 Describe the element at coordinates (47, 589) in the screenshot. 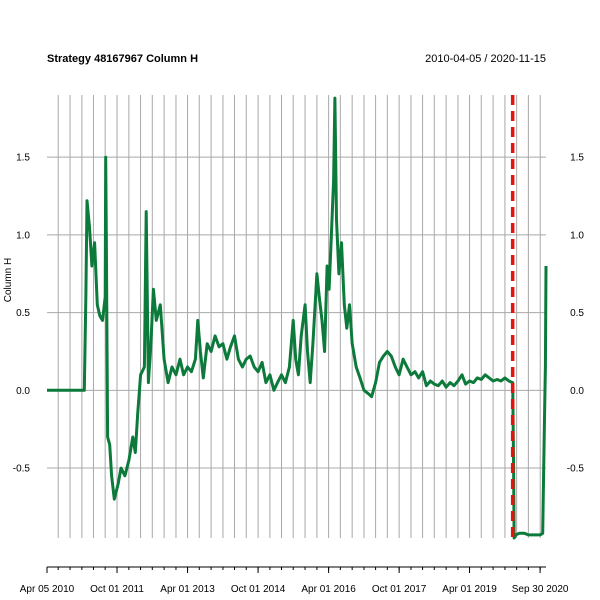

I see `x-tick-label: Apr 05 2010` at that location.